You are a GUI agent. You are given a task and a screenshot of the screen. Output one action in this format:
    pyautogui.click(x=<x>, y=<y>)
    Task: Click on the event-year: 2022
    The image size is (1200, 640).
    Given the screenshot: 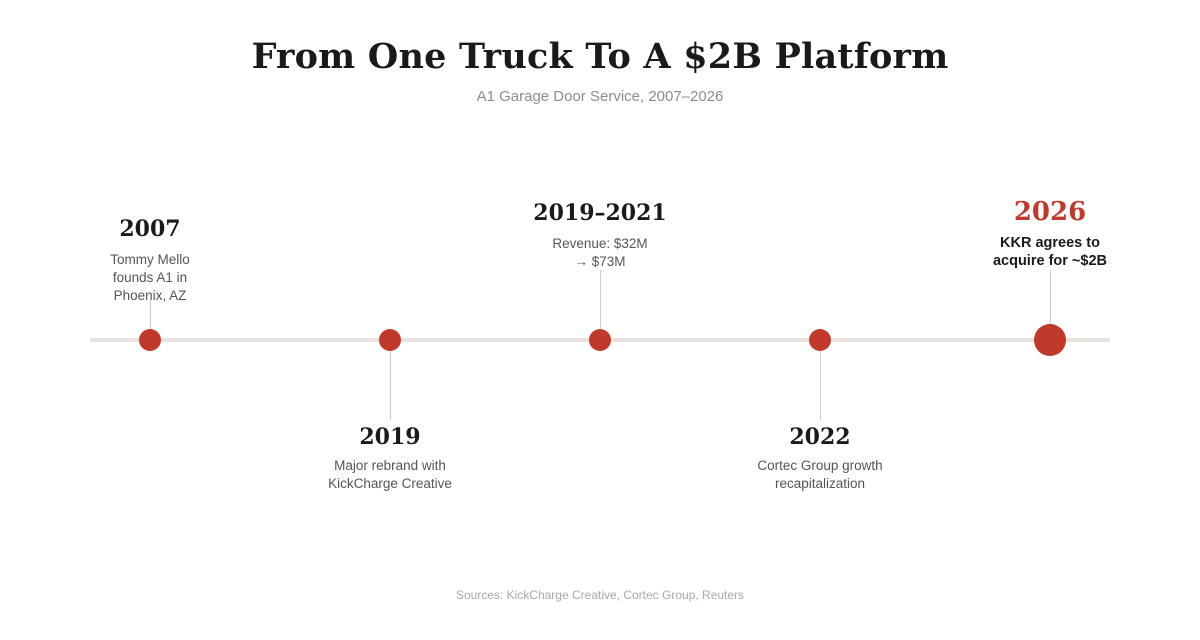 What is the action you would take?
    pyautogui.click(x=820, y=437)
    